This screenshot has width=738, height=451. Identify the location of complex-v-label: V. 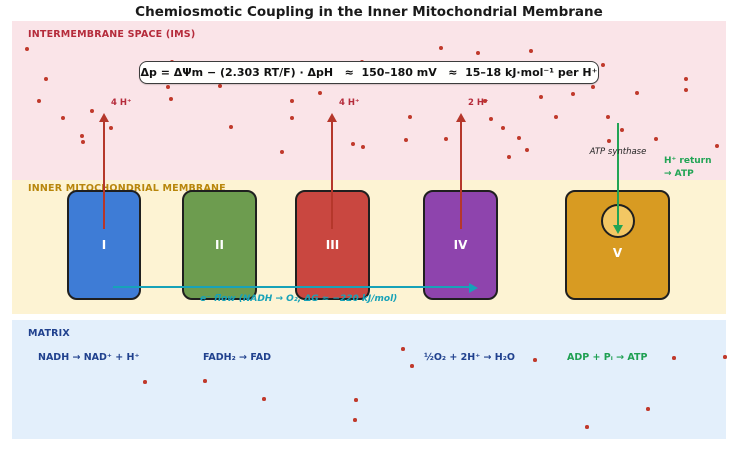
(617, 253).